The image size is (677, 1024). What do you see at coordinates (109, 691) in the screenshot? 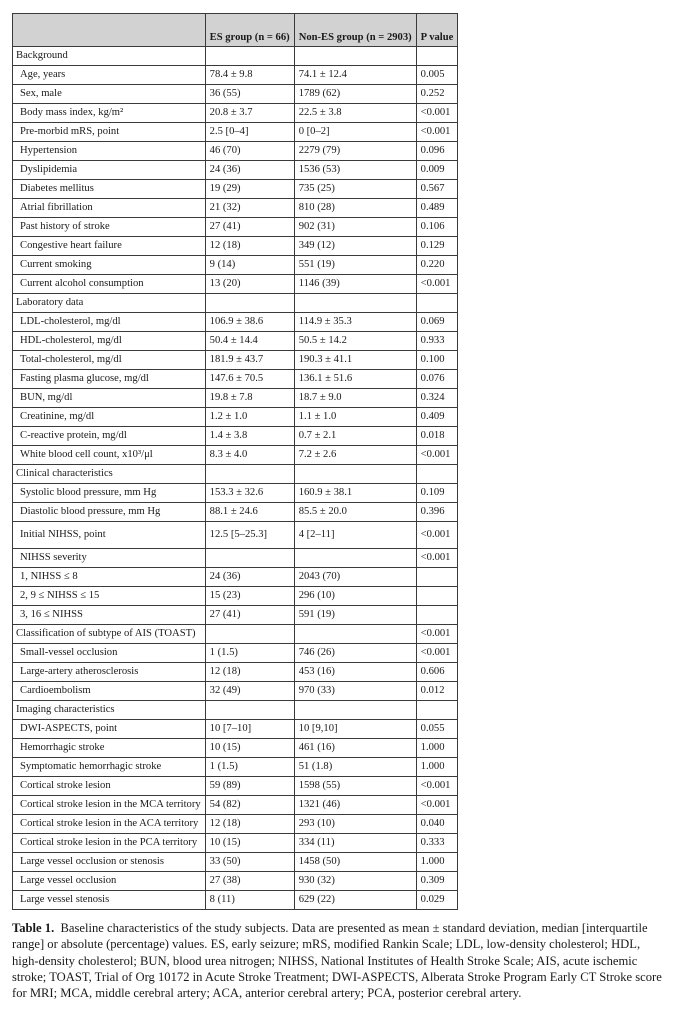
I see `cell-label: Cardioembolism` at bounding box center [109, 691].